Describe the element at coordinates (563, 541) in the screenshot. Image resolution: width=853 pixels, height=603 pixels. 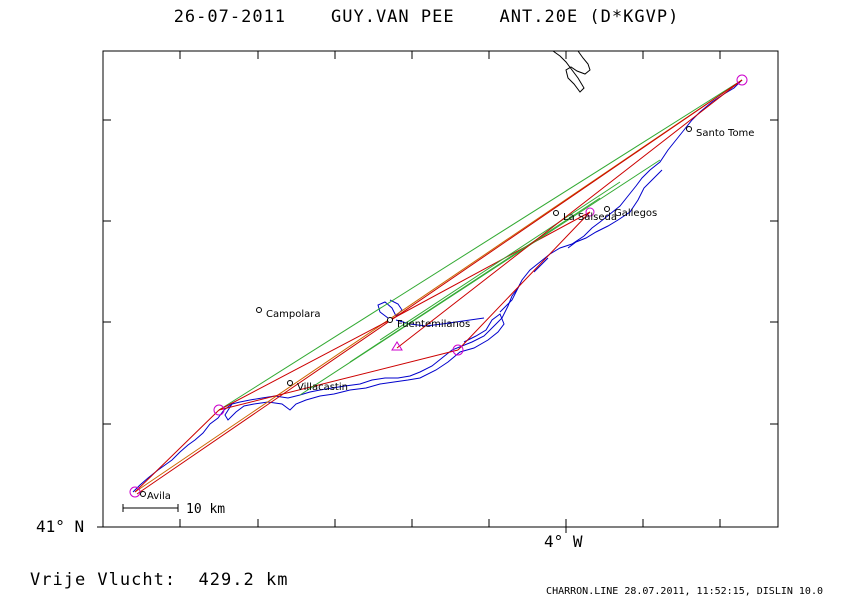
I see `longitude-label: 4° W` at that location.